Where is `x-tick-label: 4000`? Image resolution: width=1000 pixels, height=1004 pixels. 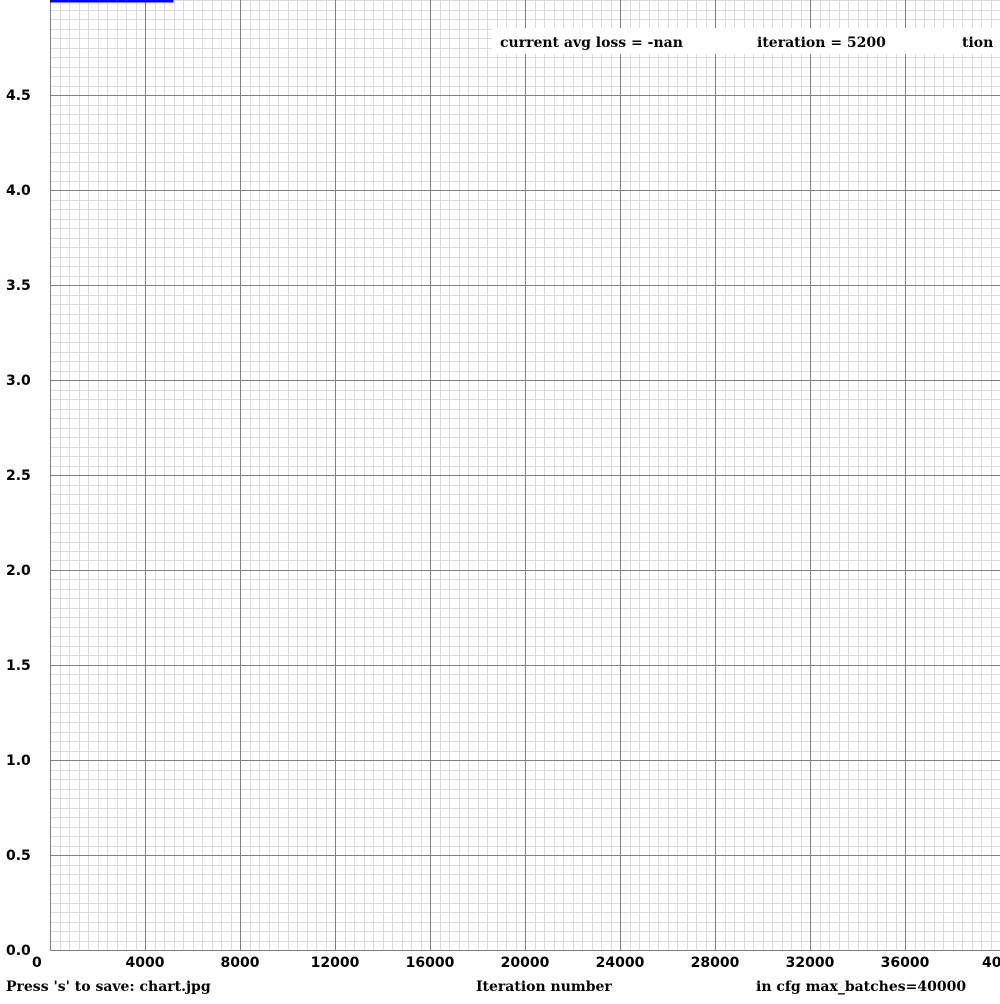 x-tick-label: 4000 is located at coordinates (145, 963).